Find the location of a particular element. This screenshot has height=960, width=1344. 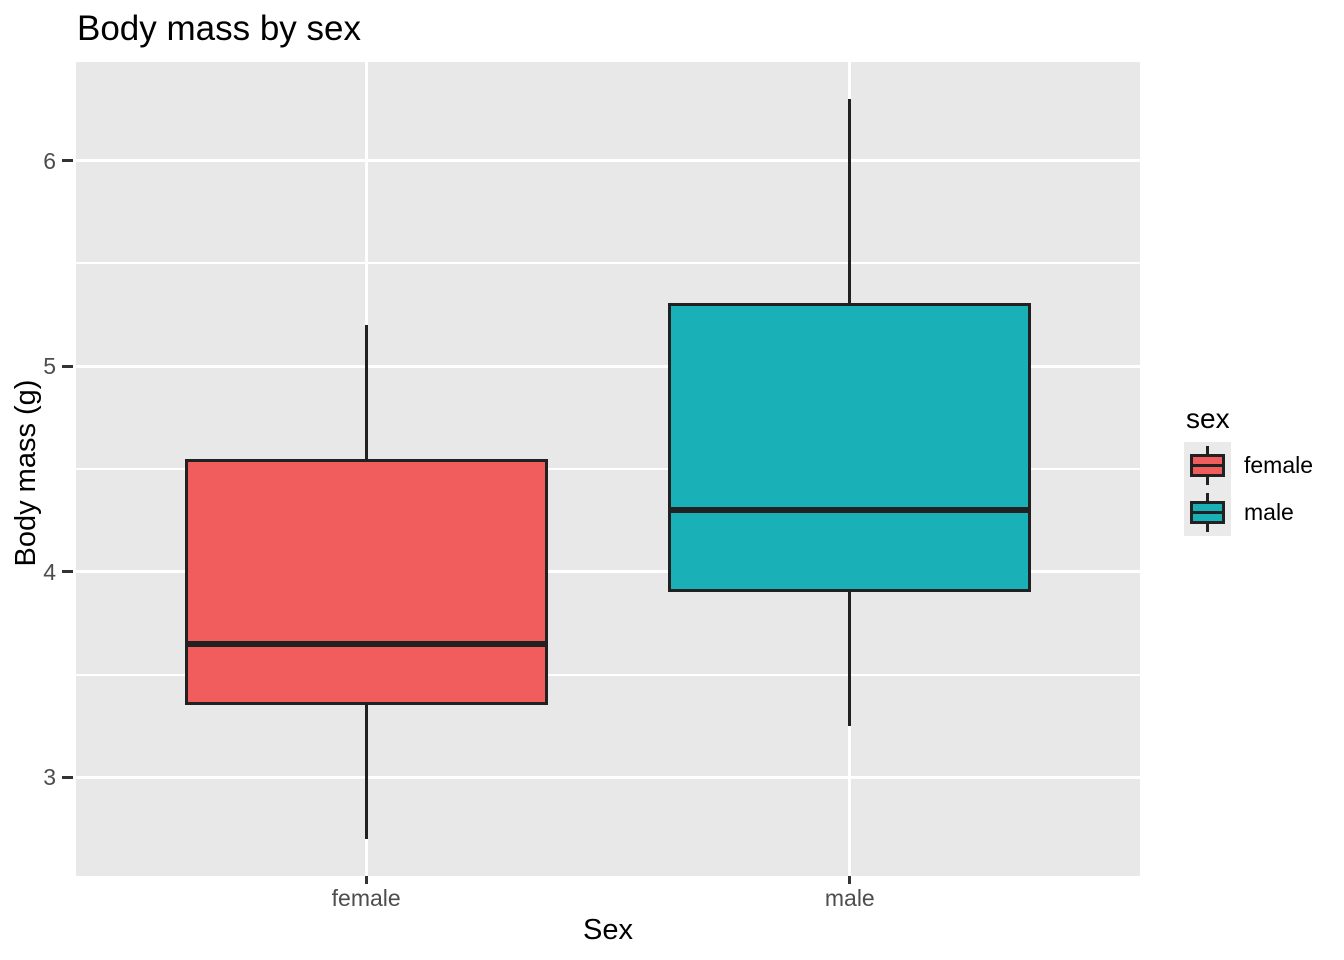

x-tick-label: female is located at coordinates (366, 898).